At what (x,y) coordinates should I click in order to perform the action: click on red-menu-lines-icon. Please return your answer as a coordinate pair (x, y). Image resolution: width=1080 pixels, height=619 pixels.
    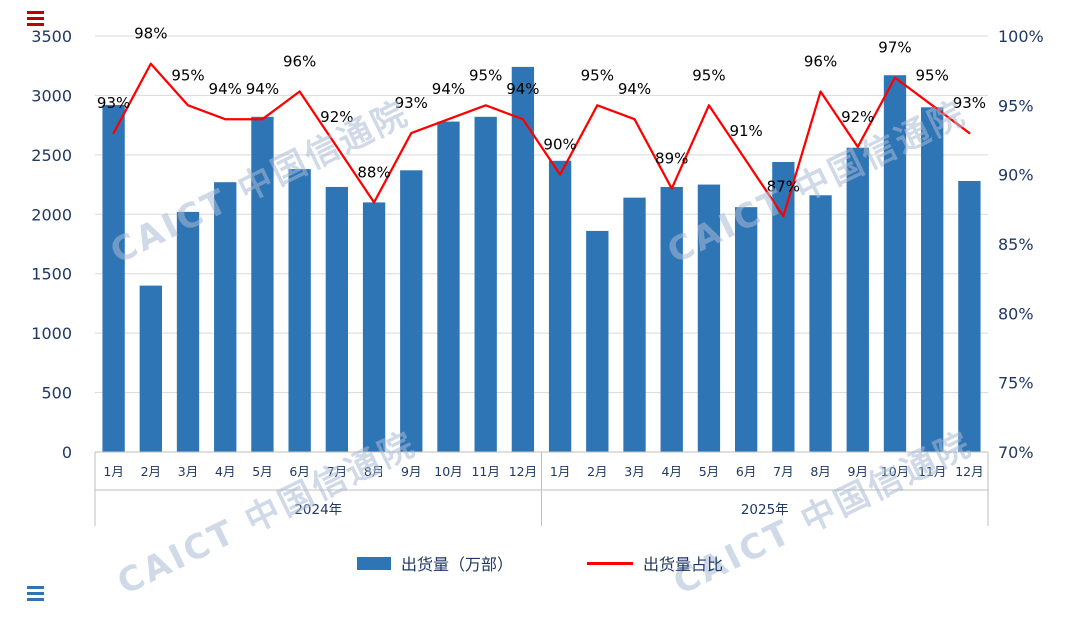
    Looking at the image, I should click on (35, 18).